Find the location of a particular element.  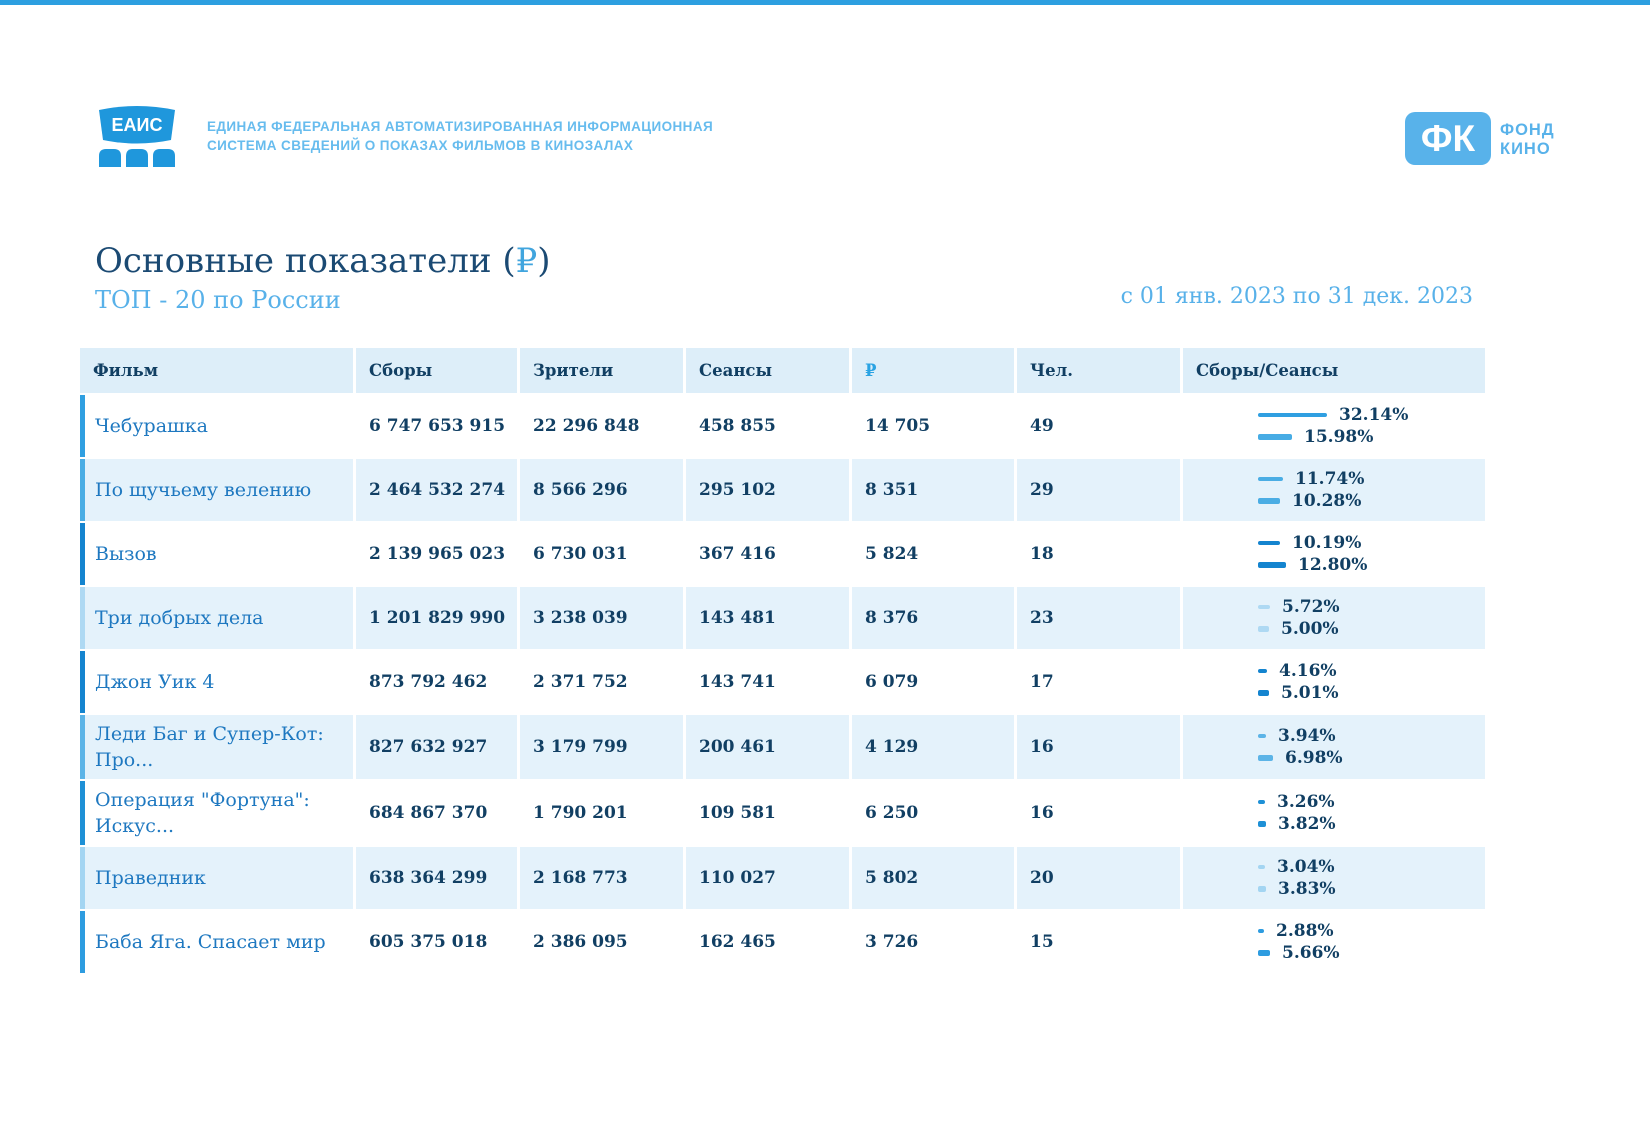

sessions-share-line: 12.80% is located at coordinates (1313, 565).